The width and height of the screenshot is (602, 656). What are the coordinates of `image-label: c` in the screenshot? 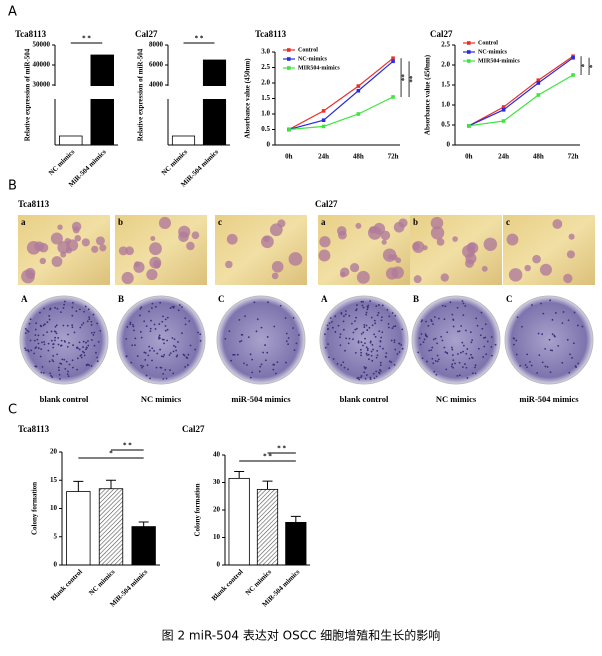 It's located at (220, 222).